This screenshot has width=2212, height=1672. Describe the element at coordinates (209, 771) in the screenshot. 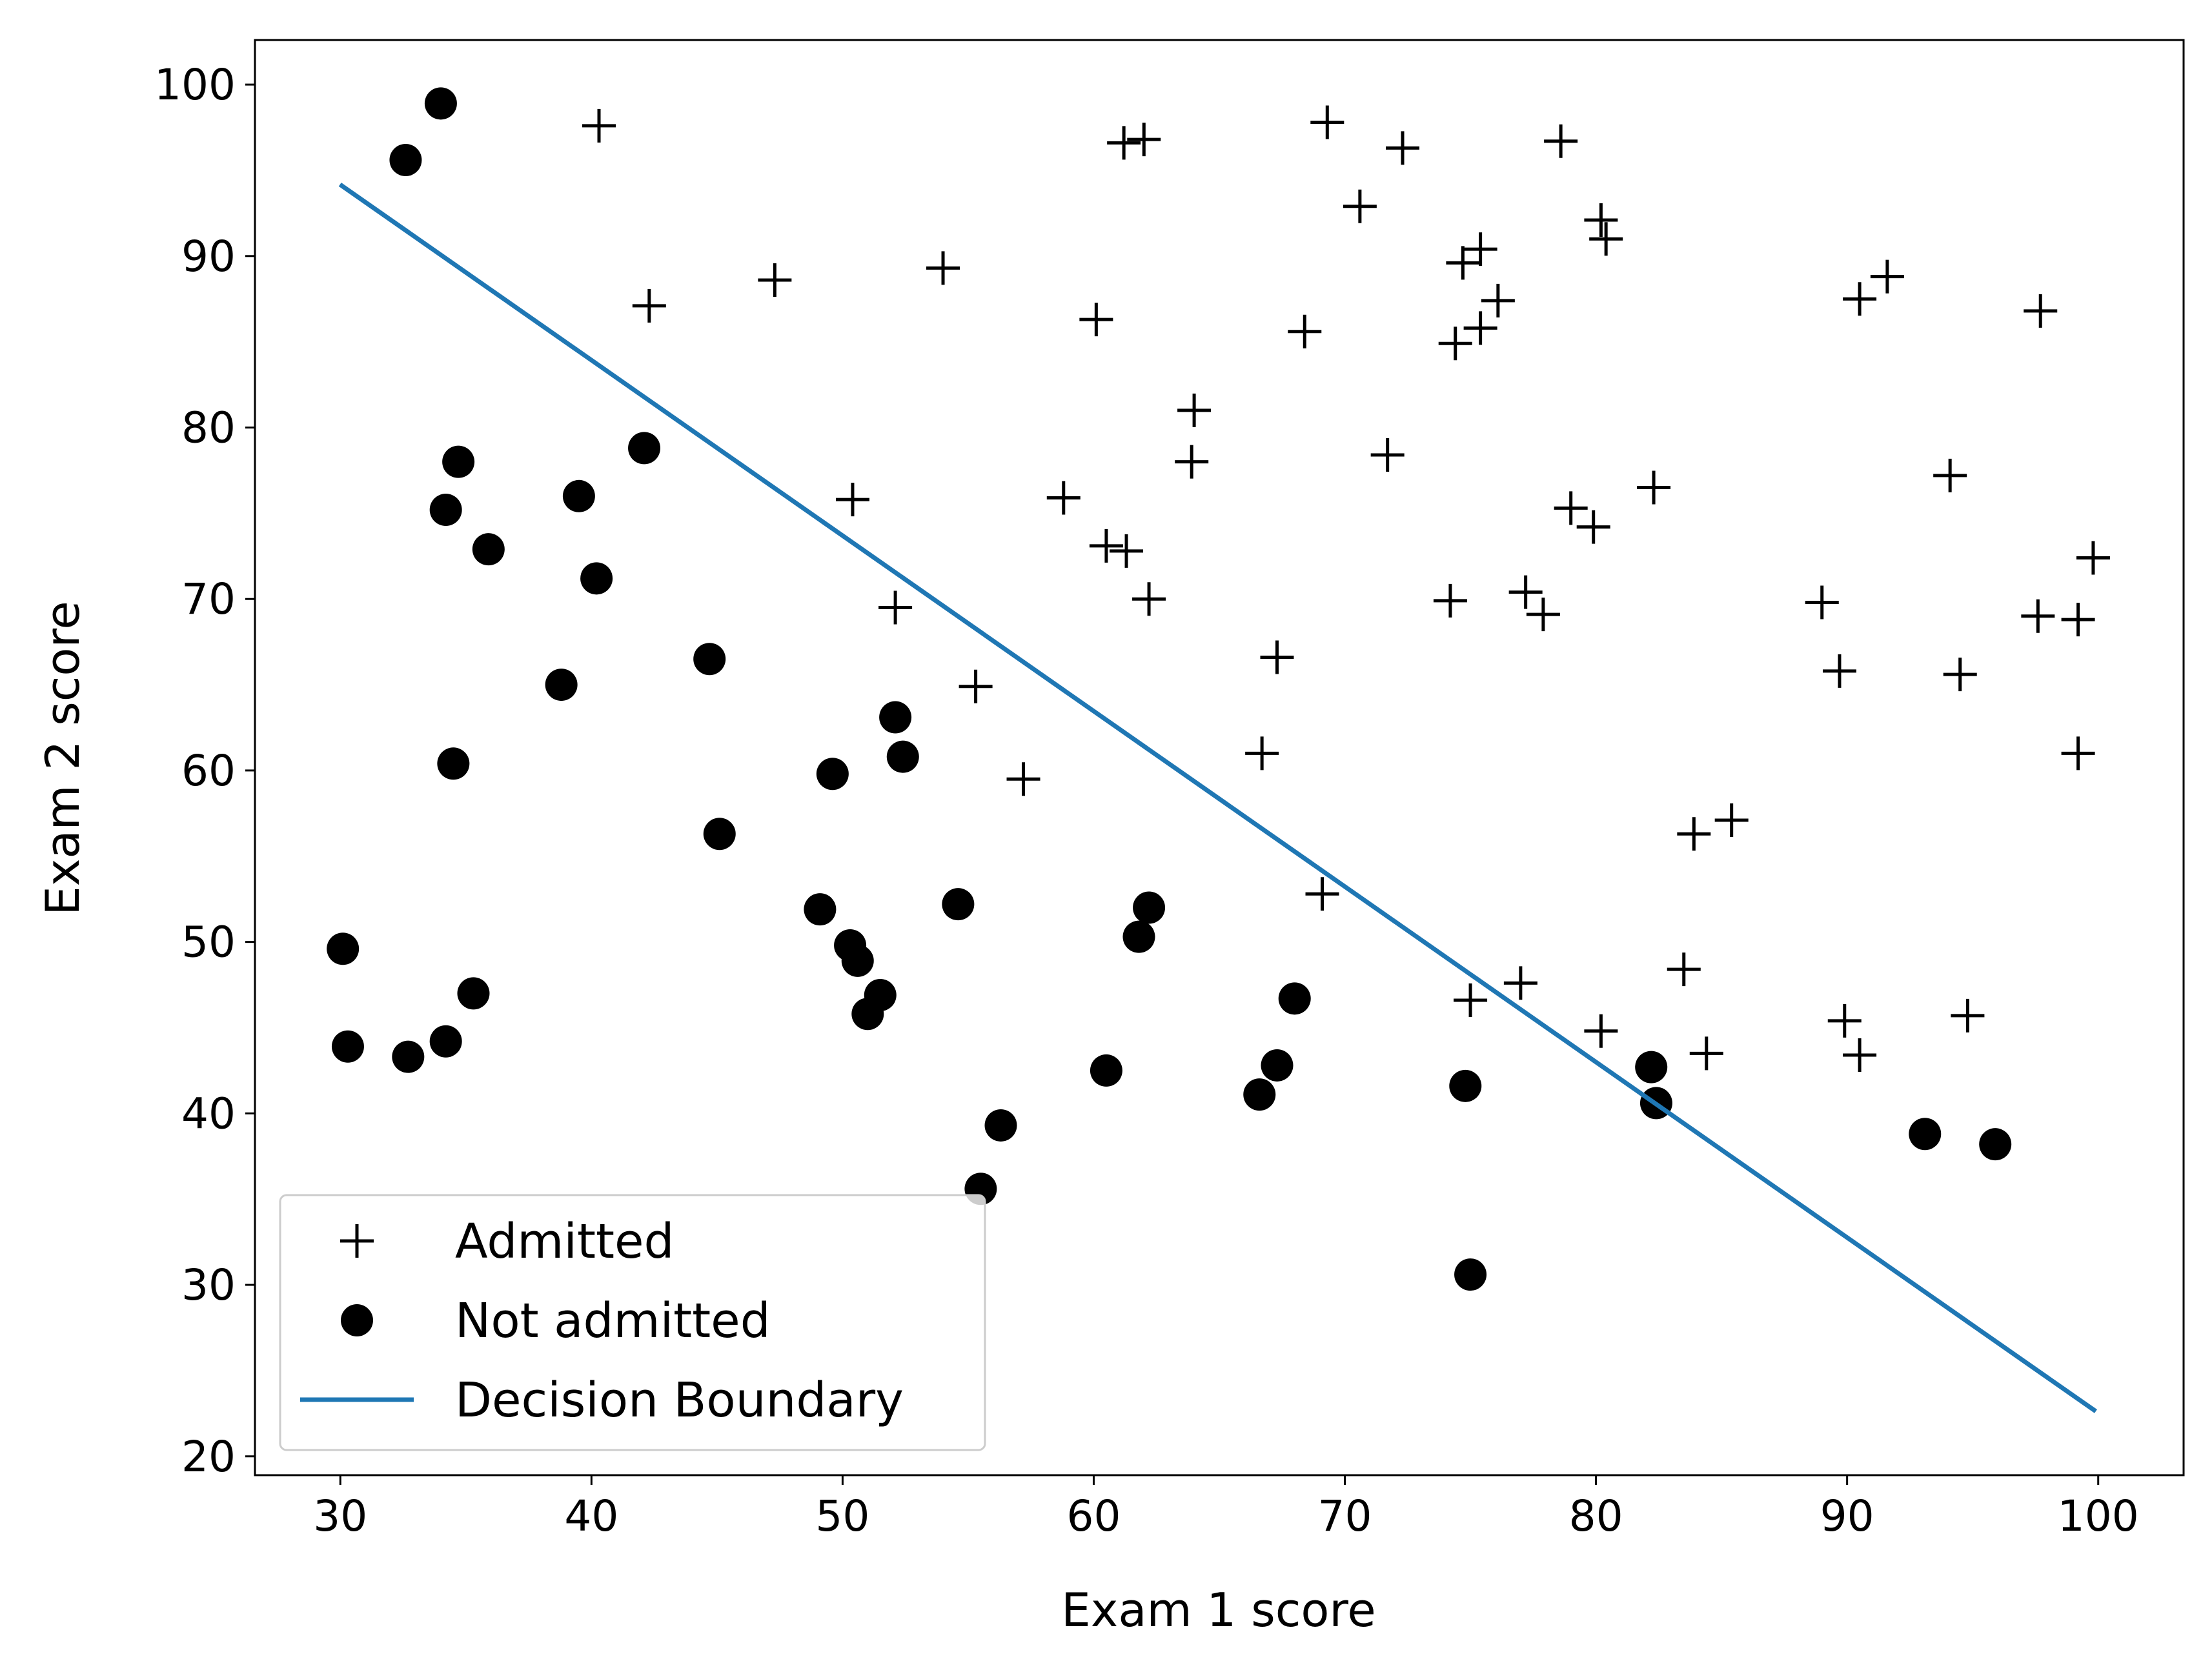

I see `y-tick-label: 60` at that location.